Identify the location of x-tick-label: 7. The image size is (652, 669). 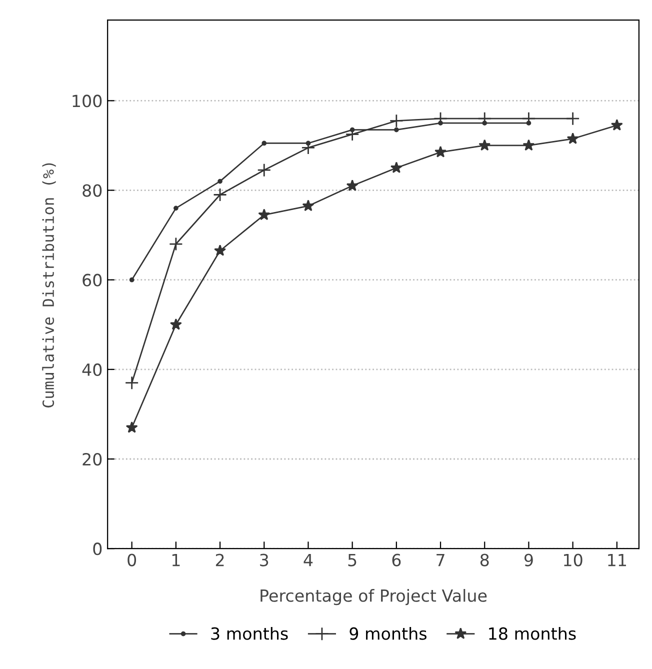
(440, 560).